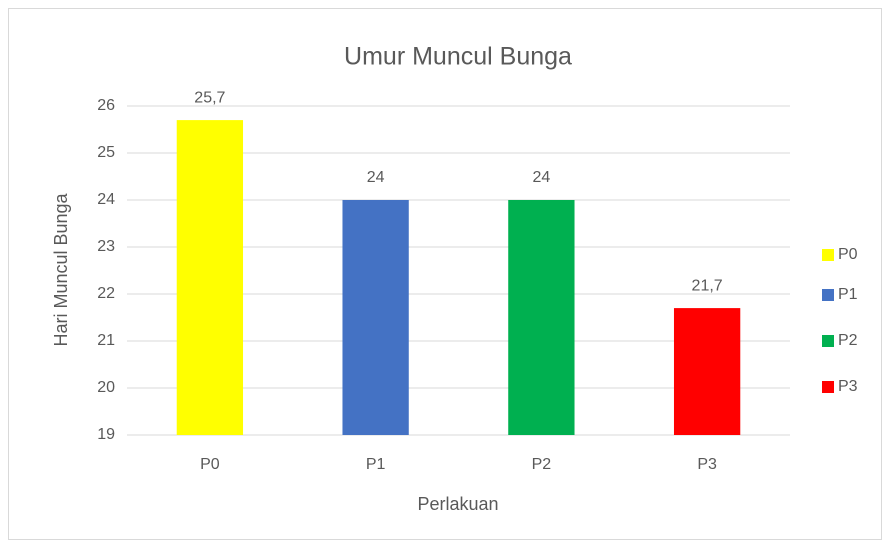  I want to click on x-tick-label: P2, so click(542, 464).